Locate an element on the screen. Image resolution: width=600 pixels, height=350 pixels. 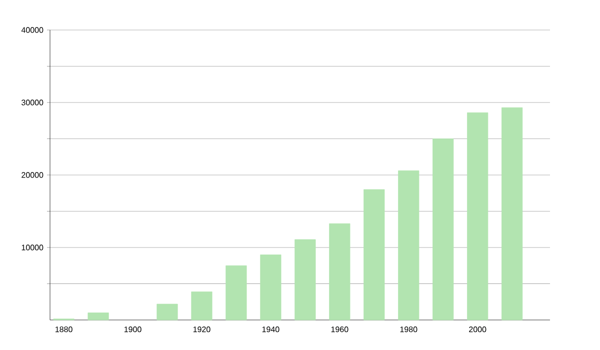
x-tick-label: 1980 is located at coordinates (409, 329).